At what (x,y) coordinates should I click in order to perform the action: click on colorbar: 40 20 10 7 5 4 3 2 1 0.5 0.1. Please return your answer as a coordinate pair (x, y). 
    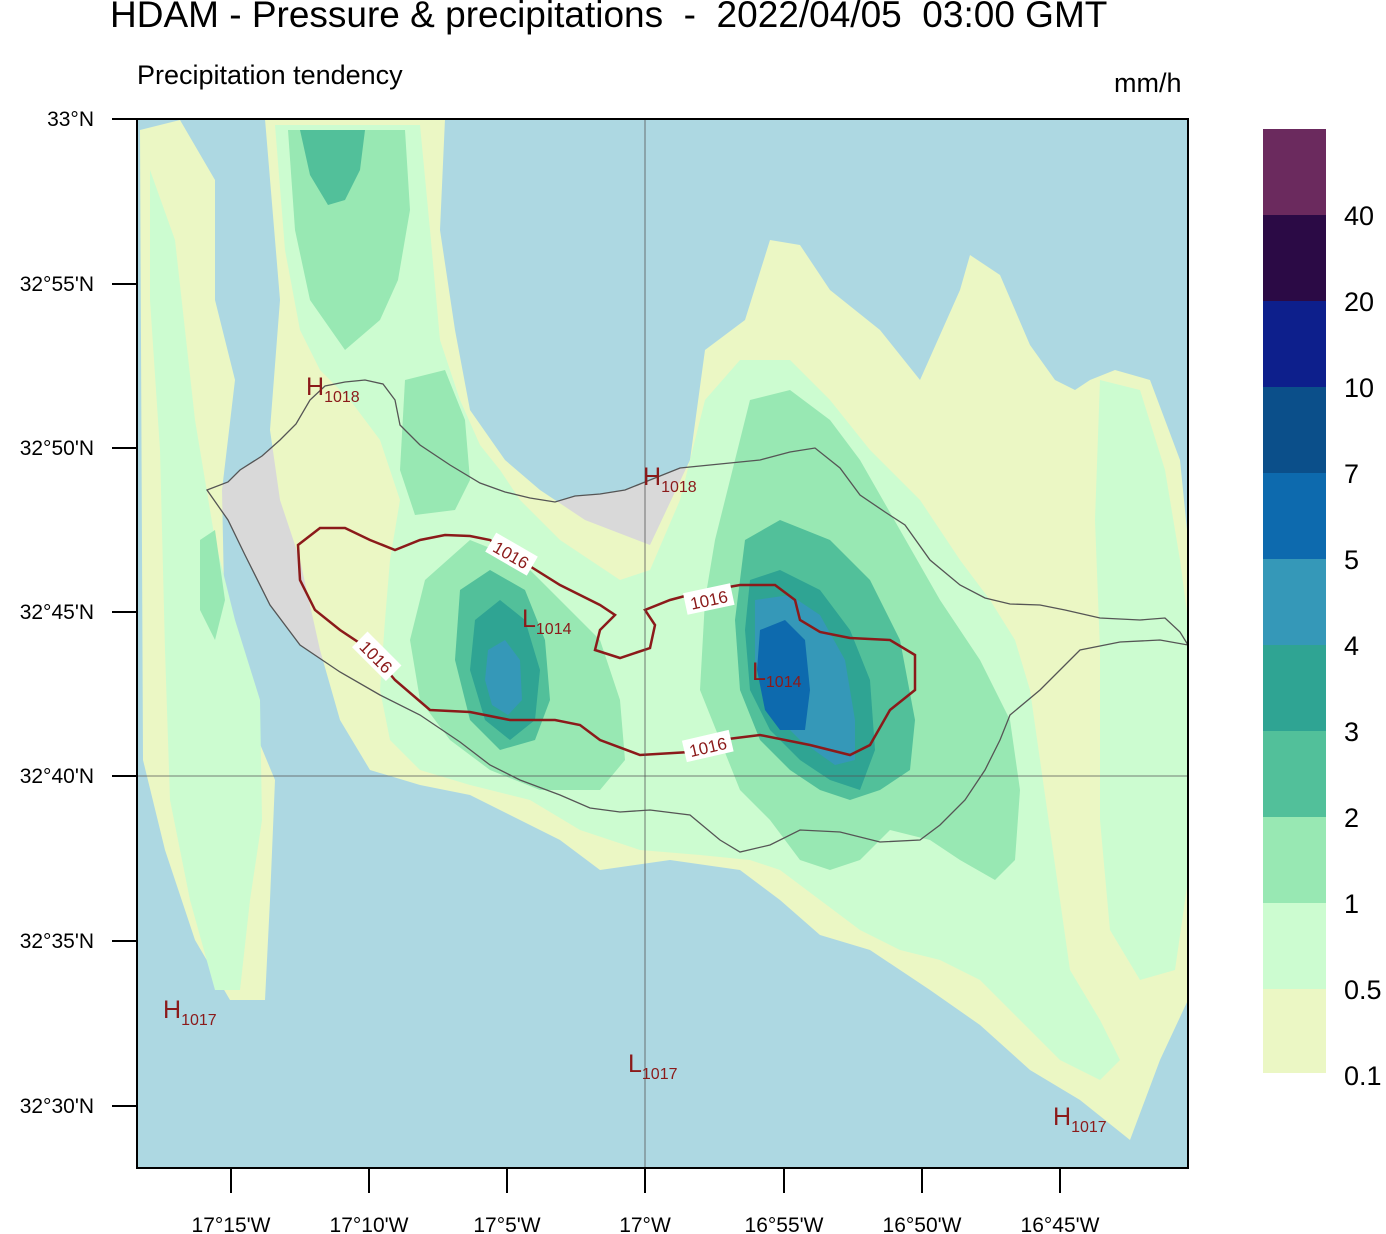
    Looking at the image, I should click on (1322, 610).